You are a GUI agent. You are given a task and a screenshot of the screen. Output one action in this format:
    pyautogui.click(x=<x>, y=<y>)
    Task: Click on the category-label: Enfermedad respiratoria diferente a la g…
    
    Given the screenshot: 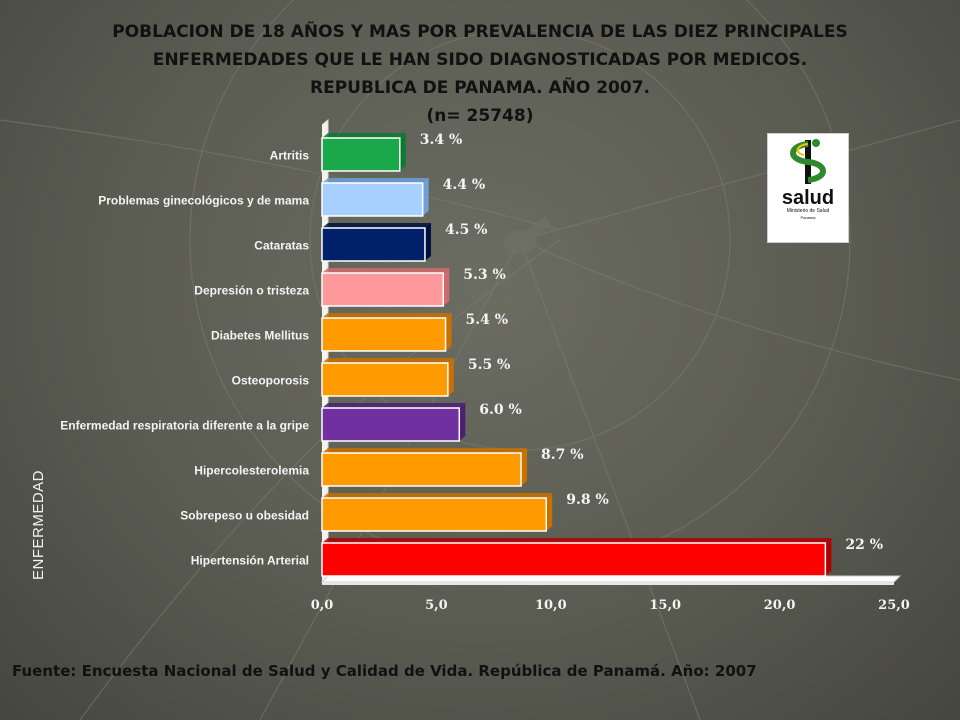 What is the action you would take?
    pyautogui.click(x=184, y=426)
    